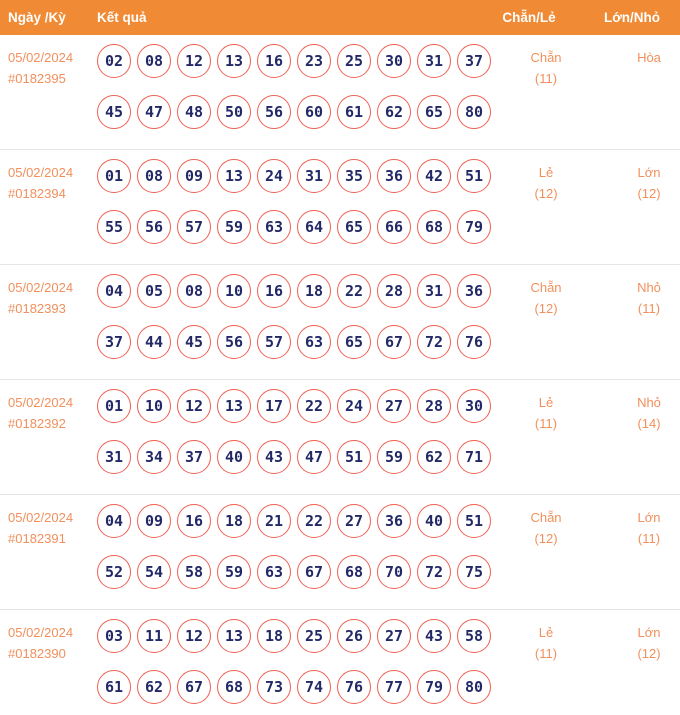 This screenshot has height=715, width=680. I want to click on even-odd-cell: Chẵn (12), so click(546, 316).